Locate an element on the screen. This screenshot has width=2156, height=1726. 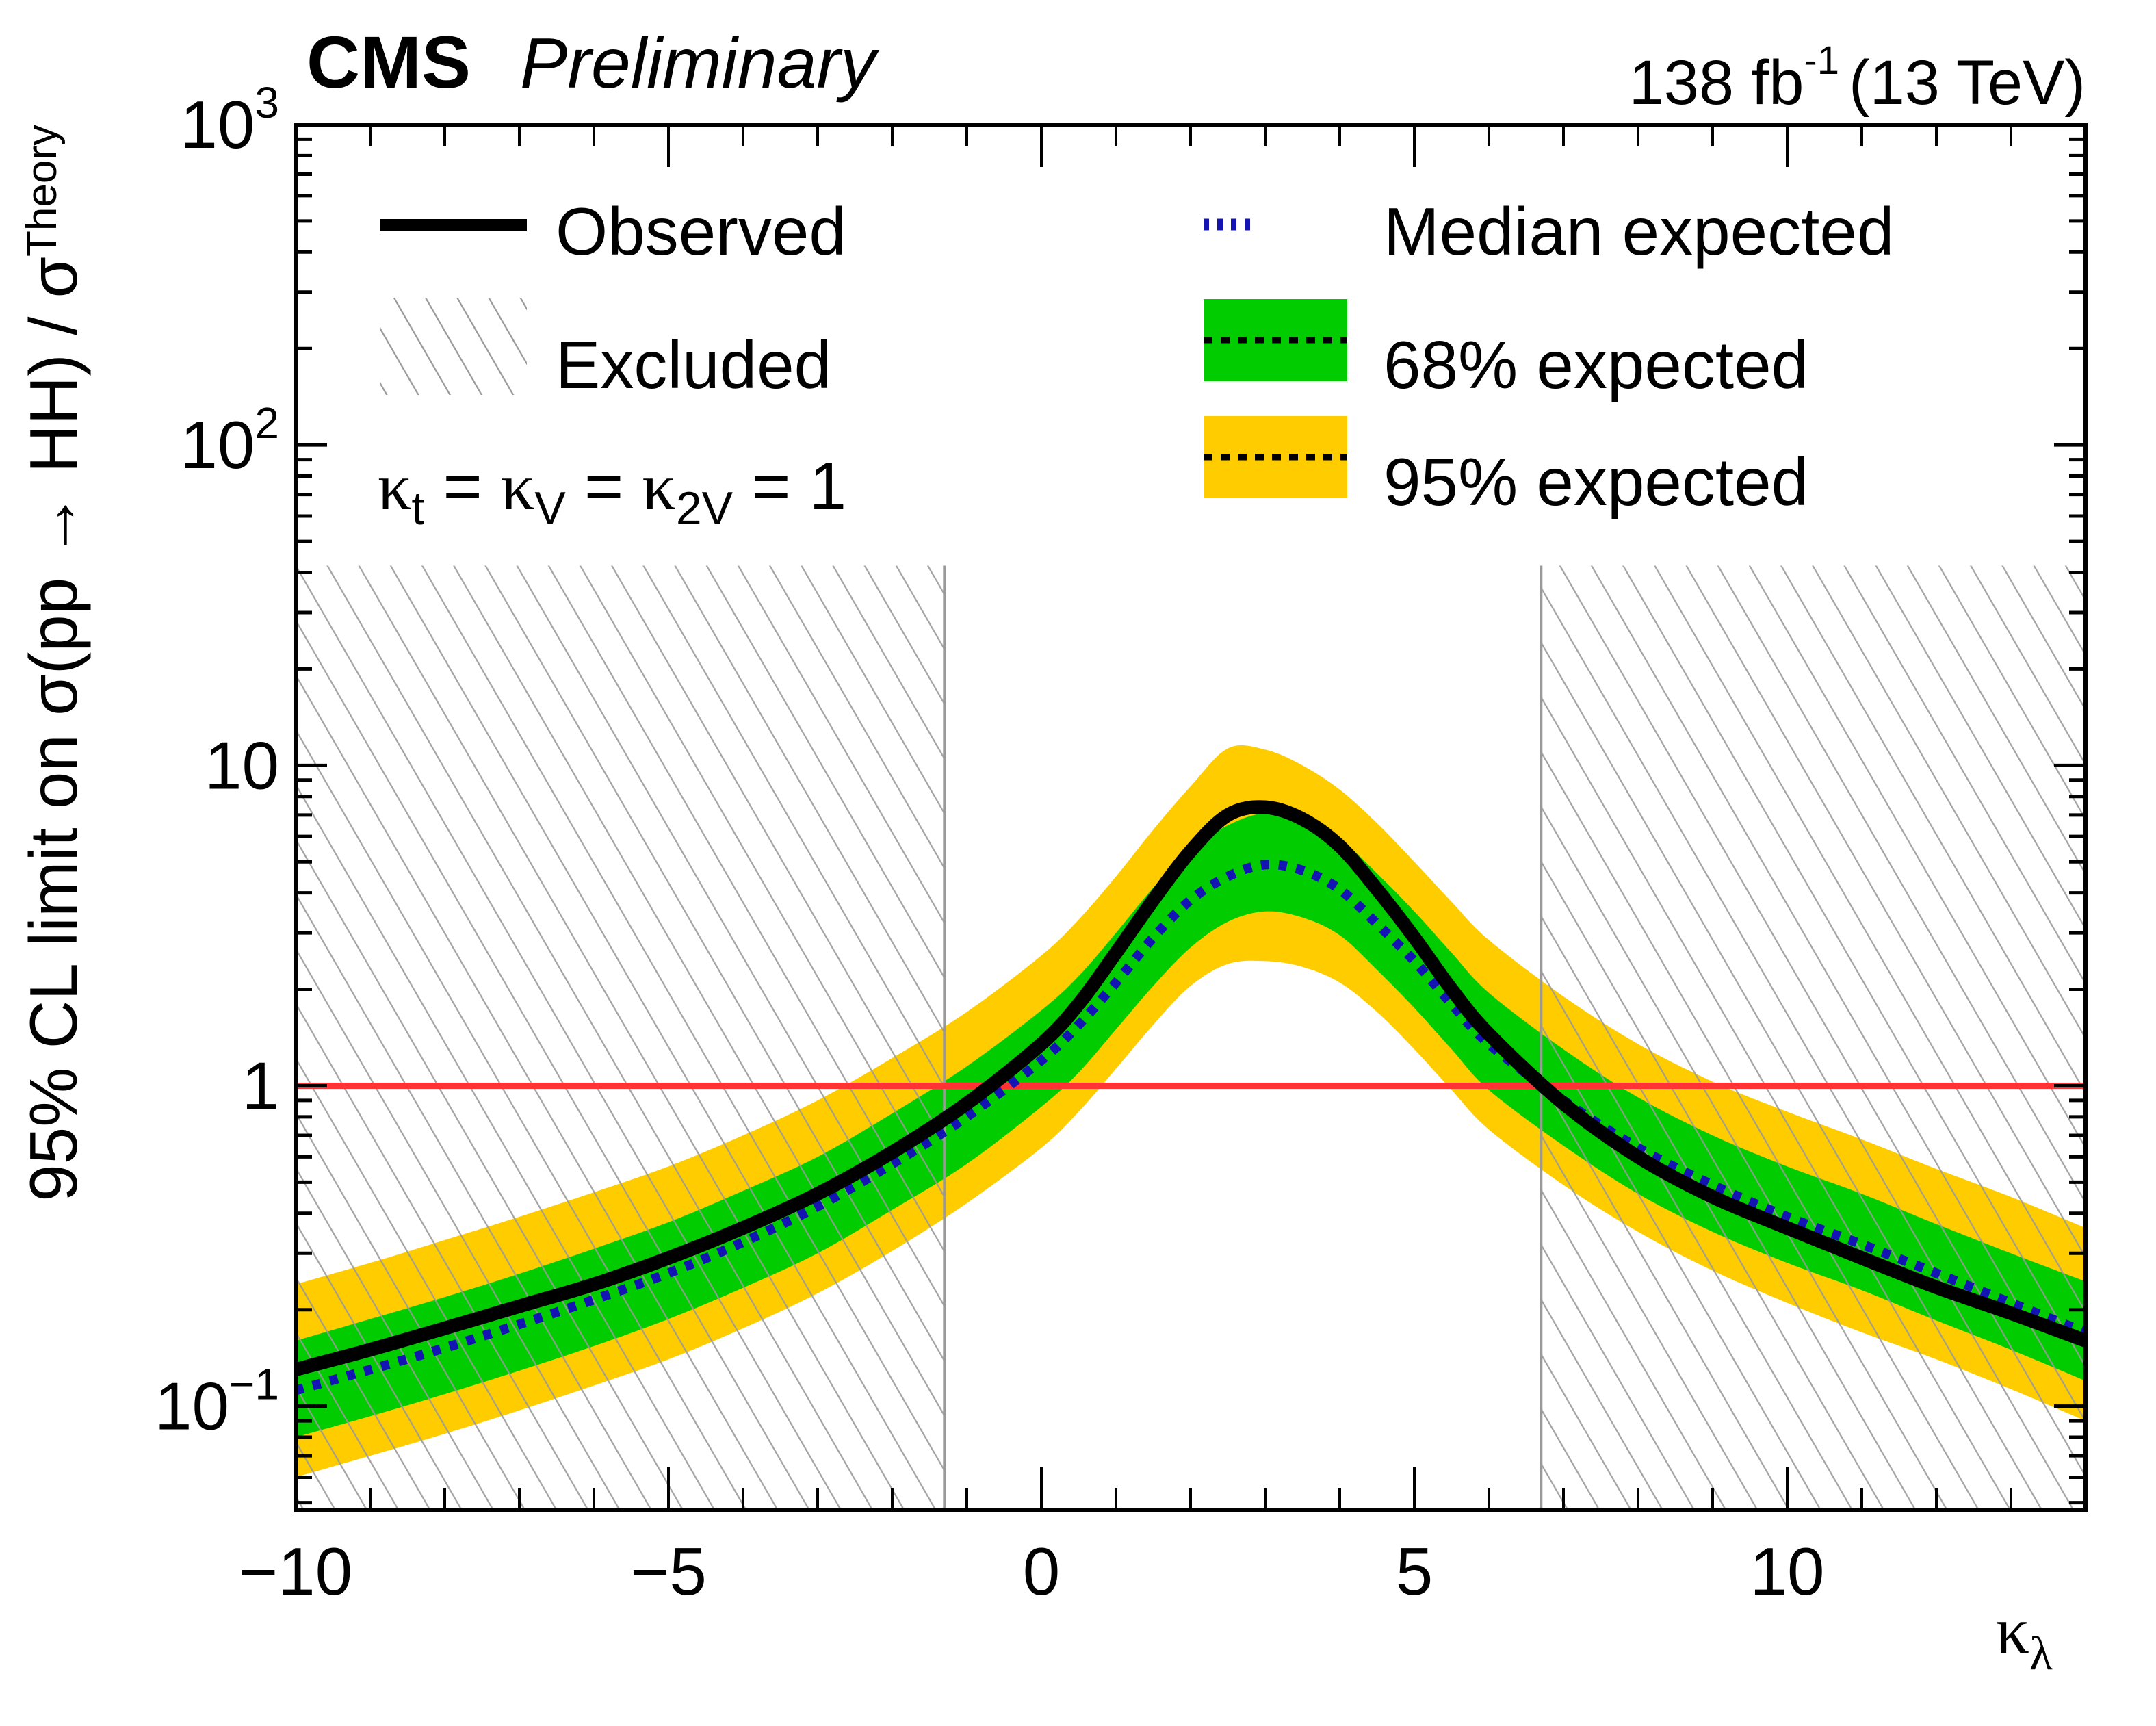
x-tick-label: 10 is located at coordinates (1787, 1571).